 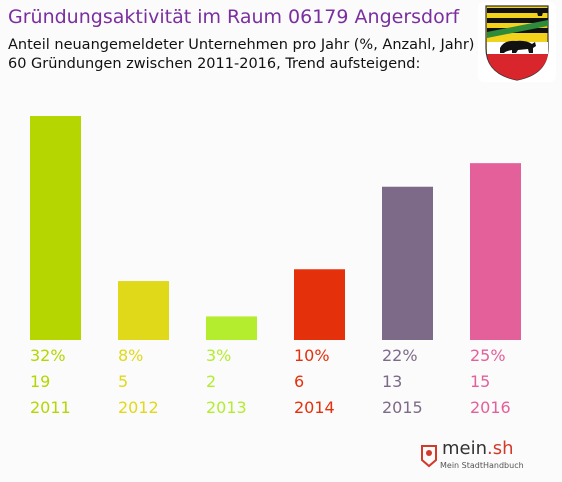 I want to click on percent-label-2011: 32%, so click(x=48, y=355).